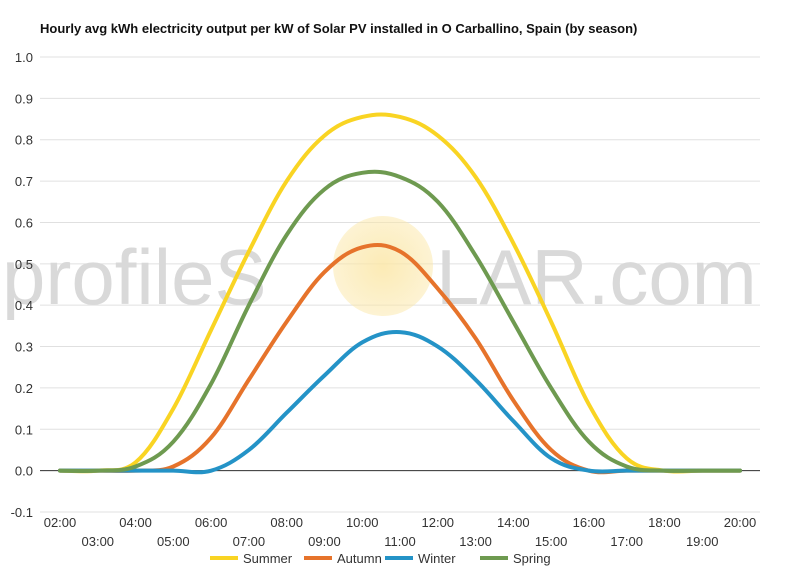  Describe the element at coordinates (60, 522) in the screenshot. I see `x-tick-label: 02:00` at that location.